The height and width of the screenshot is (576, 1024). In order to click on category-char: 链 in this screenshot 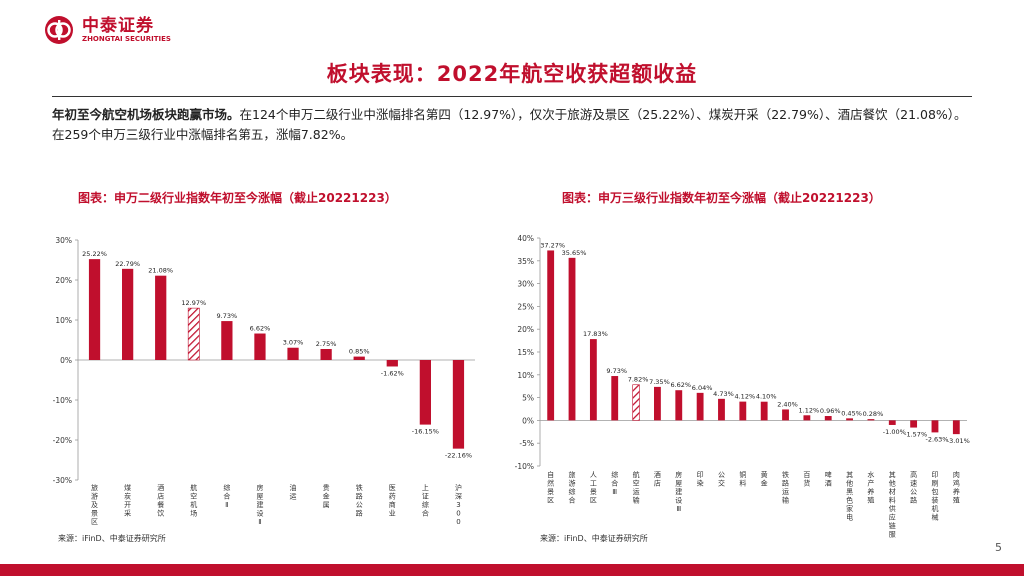, I will do `click(892, 525)`.